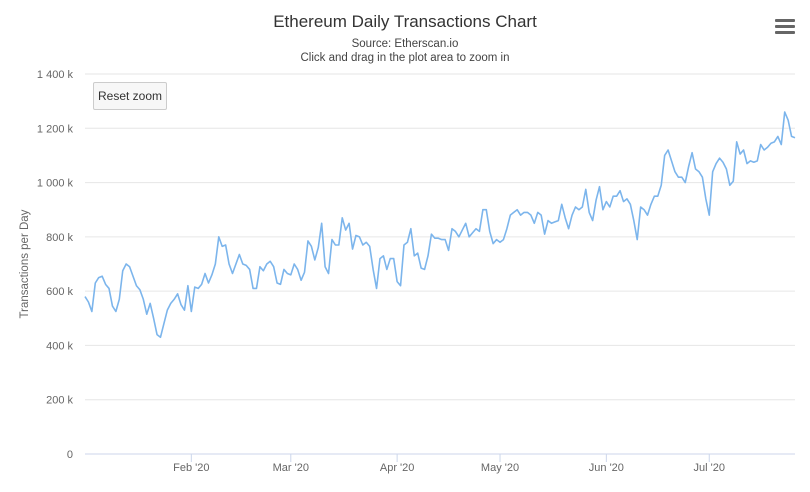 This screenshot has height=492, width=810. What do you see at coordinates (55, 129) in the screenshot?
I see `y-tick-label: 1 200 k` at bounding box center [55, 129].